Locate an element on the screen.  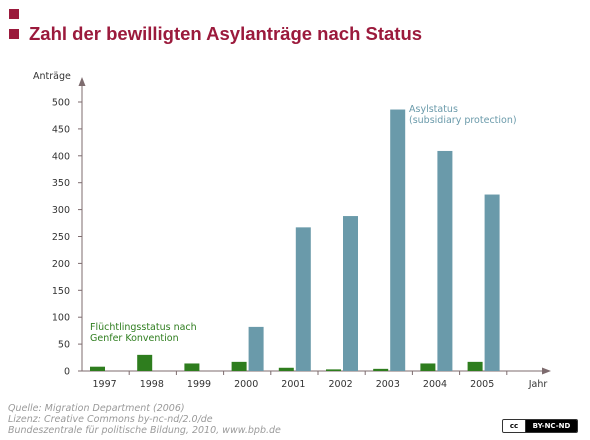
x-axis: Jahr 1997 1998 1999 2000 2001 2002 2003 2004 2005 is located at coordinates (316, 378).